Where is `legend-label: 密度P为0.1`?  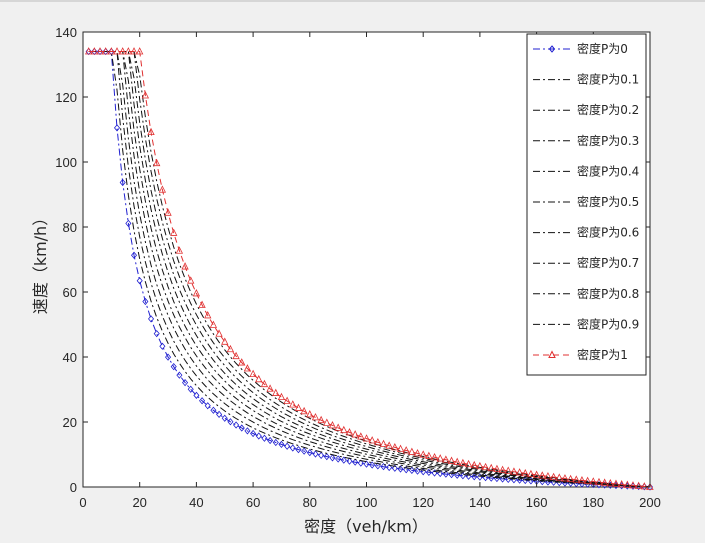
legend-label: 密度P为0.1 is located at coordinates (608, 79).